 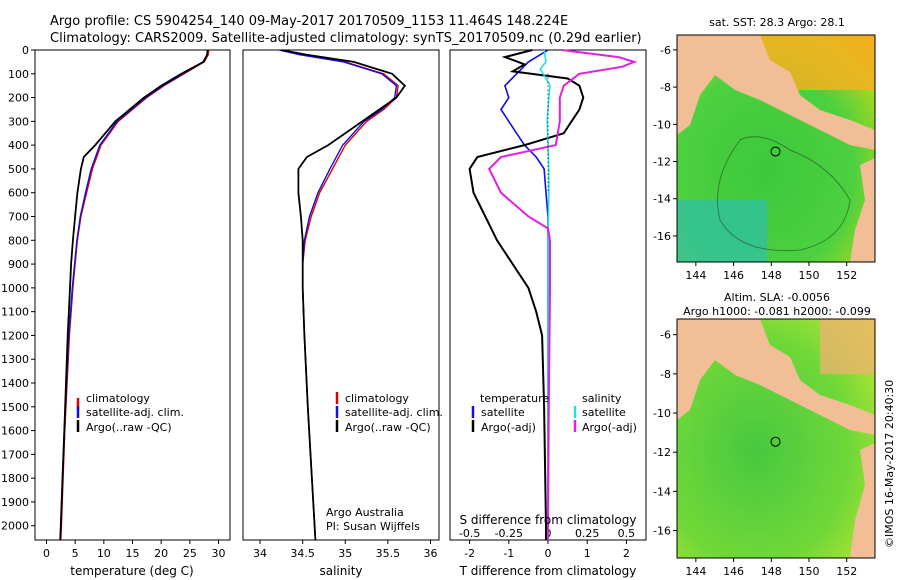 I want to click on legend-s-satellite: satellite, so click(x=604, y=412).